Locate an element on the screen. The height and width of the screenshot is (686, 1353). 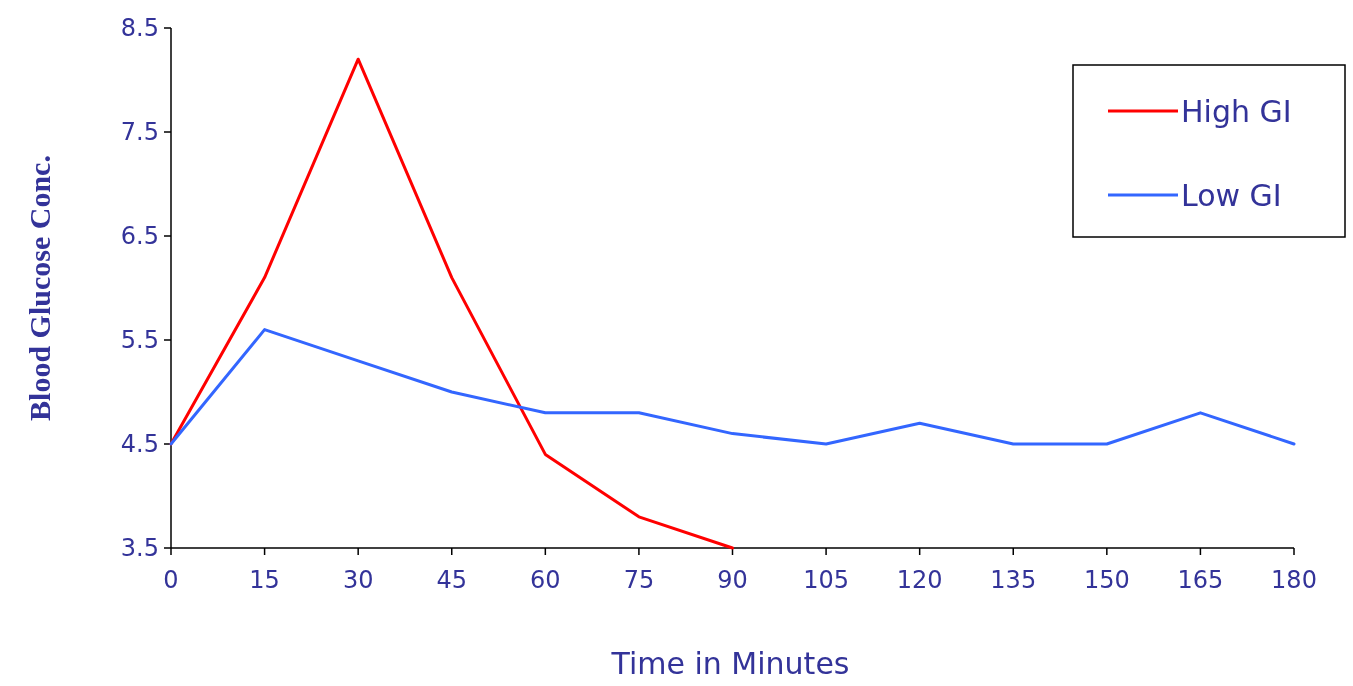
y-tick-label: 7.5 is located at coordinates (139, 132).